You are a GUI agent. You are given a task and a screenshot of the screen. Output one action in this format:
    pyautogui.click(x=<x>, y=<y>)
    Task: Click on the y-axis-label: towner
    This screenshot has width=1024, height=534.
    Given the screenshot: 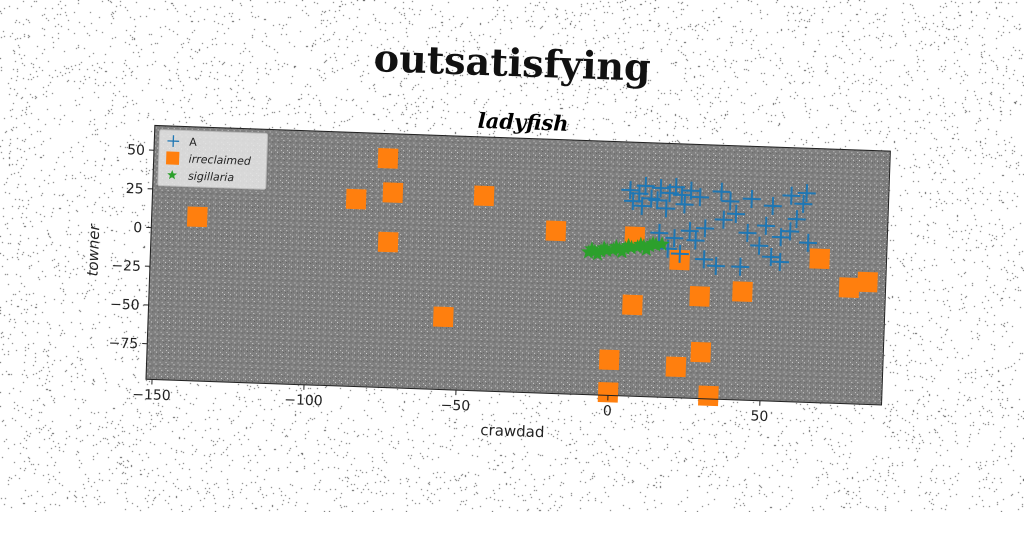 What is the action you would take?
    pyautogui.click(x=94, y=250)
    